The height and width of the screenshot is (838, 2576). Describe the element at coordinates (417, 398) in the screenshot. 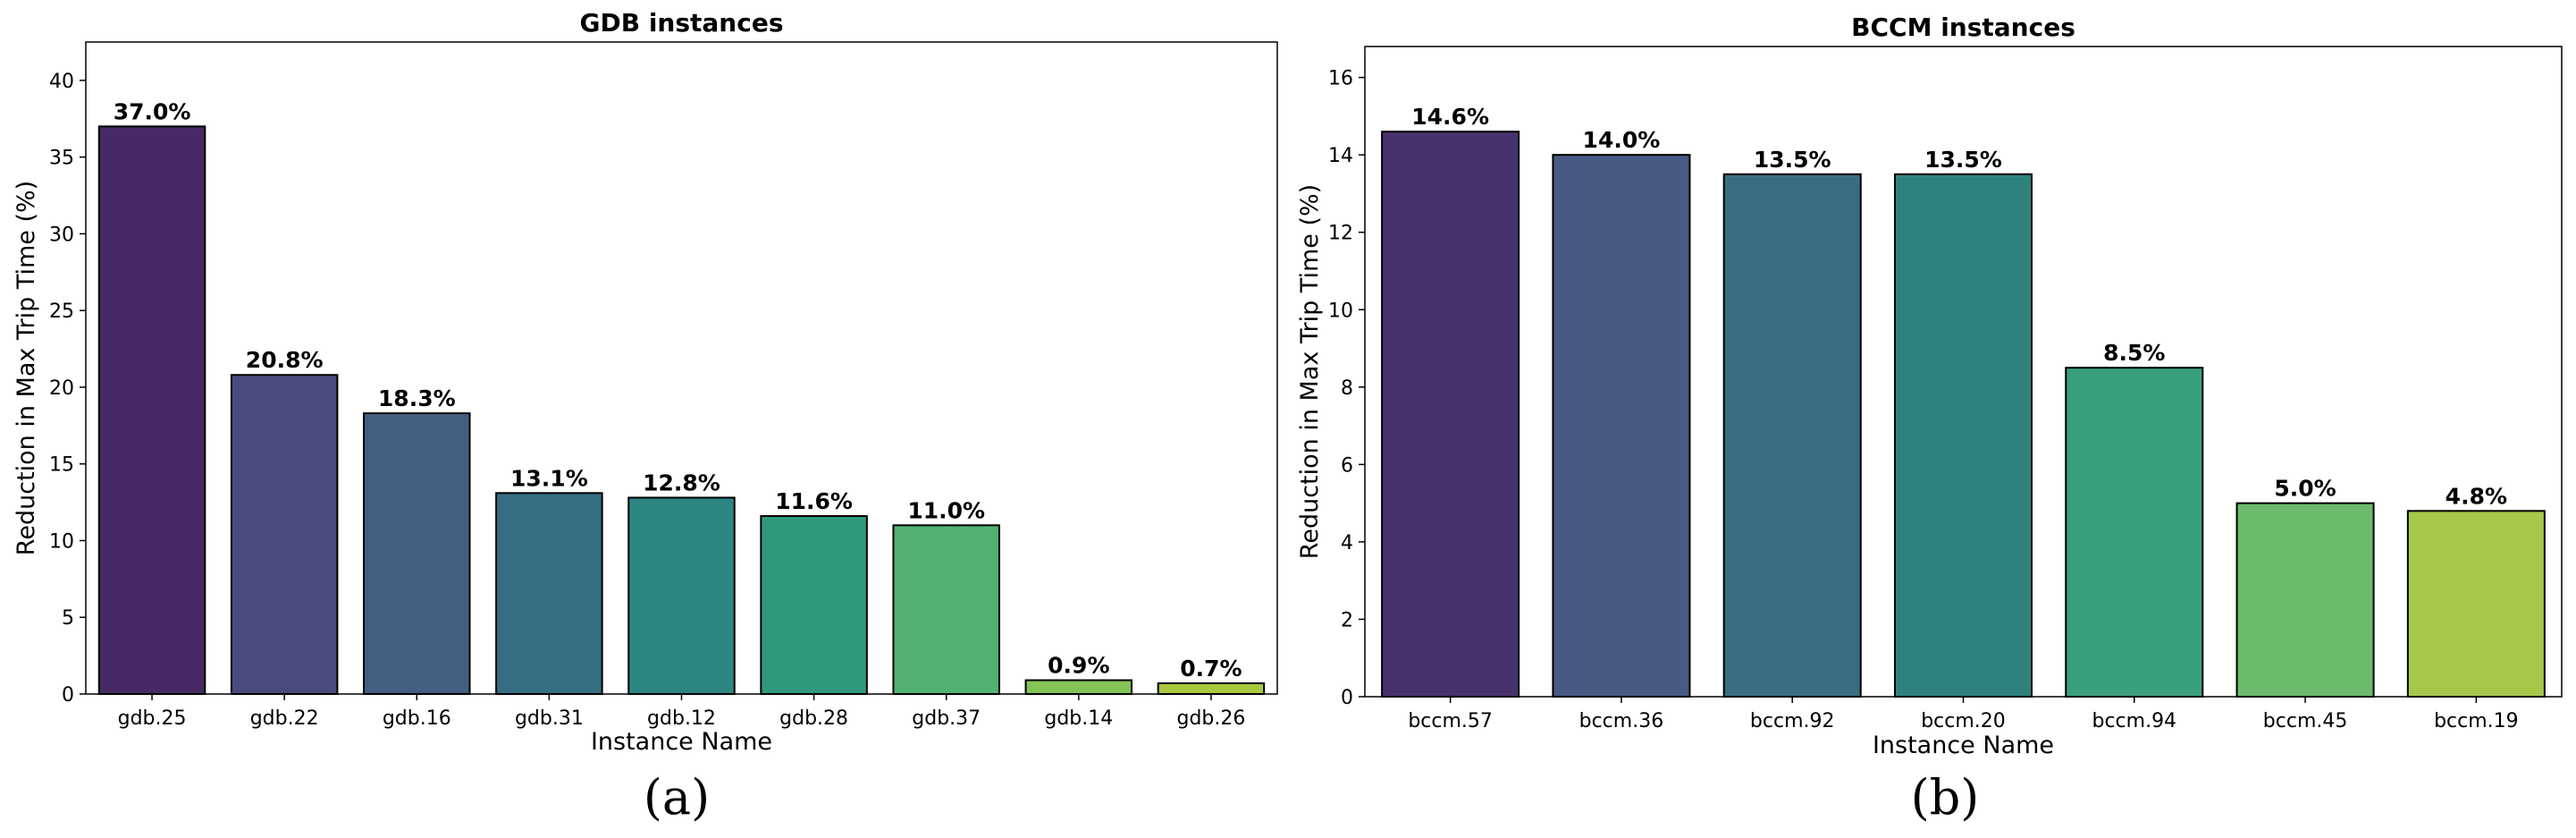

I see `gdb-value-label: 18.3%` at that location.